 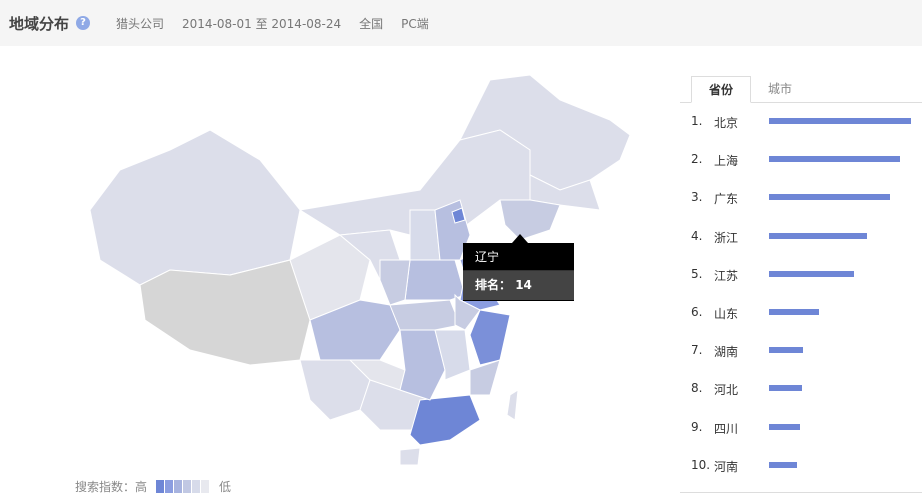 I want to click on rank-number: 8., so click(x=697, y=388).